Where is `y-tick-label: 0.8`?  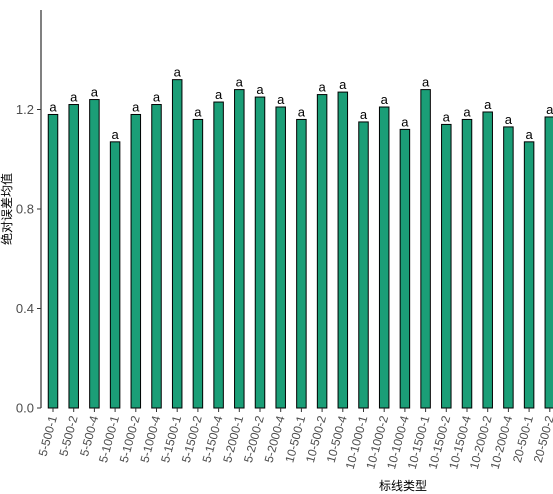 y-tick-label: 0.8 is located at coordinates (25, 209).